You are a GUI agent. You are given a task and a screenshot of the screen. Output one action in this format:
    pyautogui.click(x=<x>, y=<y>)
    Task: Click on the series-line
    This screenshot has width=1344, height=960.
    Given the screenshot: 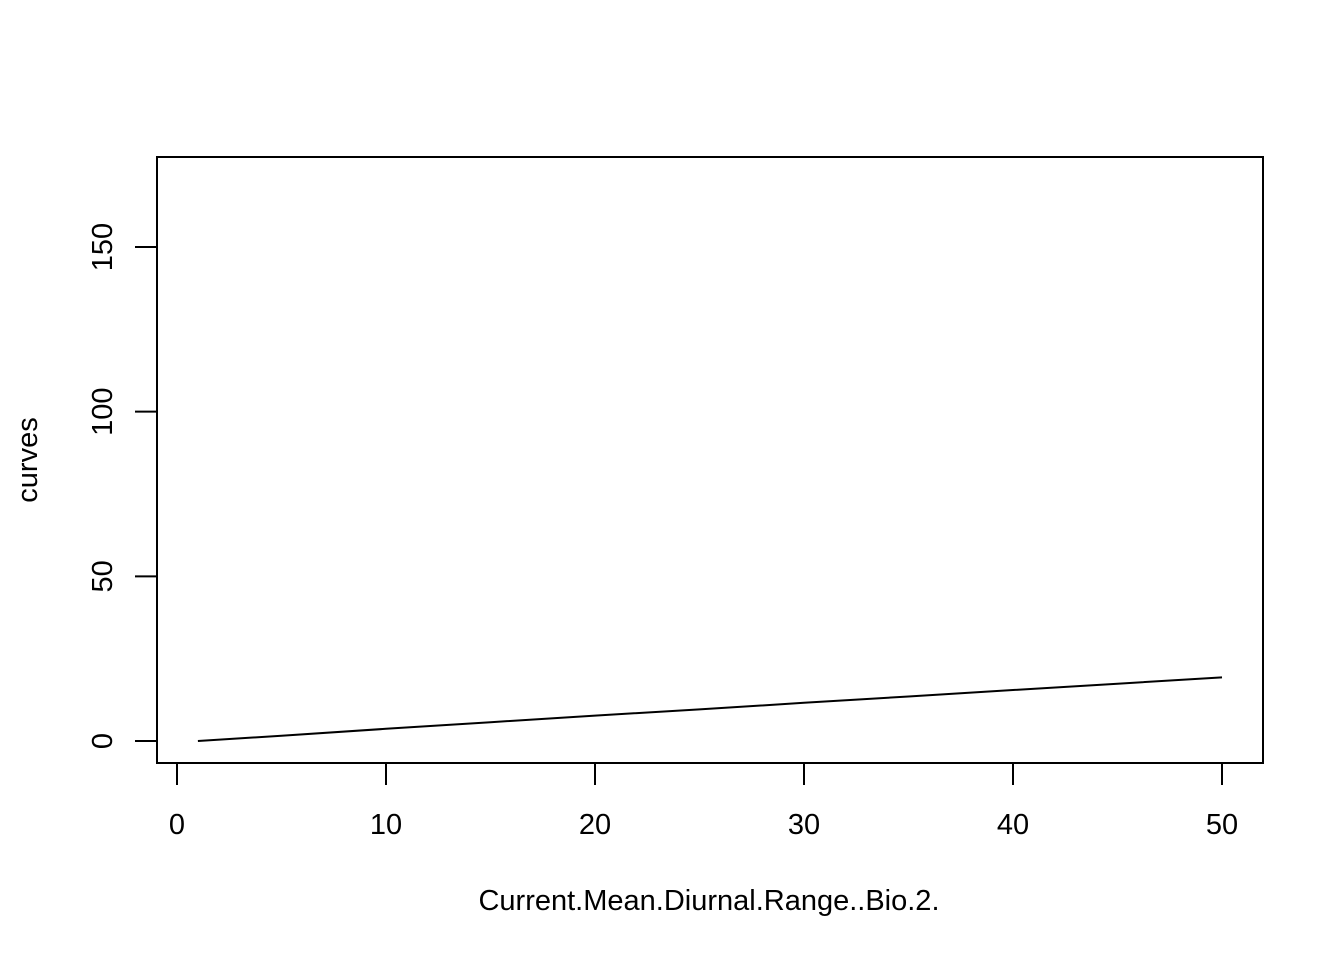 What is the action you would take?
    pyautogui.click(x=710, y=709)
    